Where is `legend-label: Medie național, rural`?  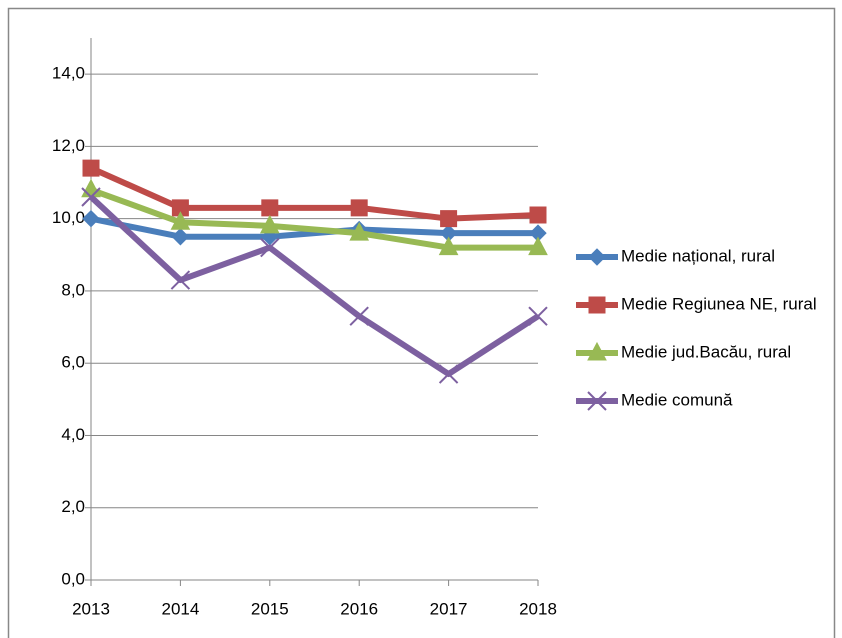 legend-label: Medie național, rural is located at coordinates (698, 255).